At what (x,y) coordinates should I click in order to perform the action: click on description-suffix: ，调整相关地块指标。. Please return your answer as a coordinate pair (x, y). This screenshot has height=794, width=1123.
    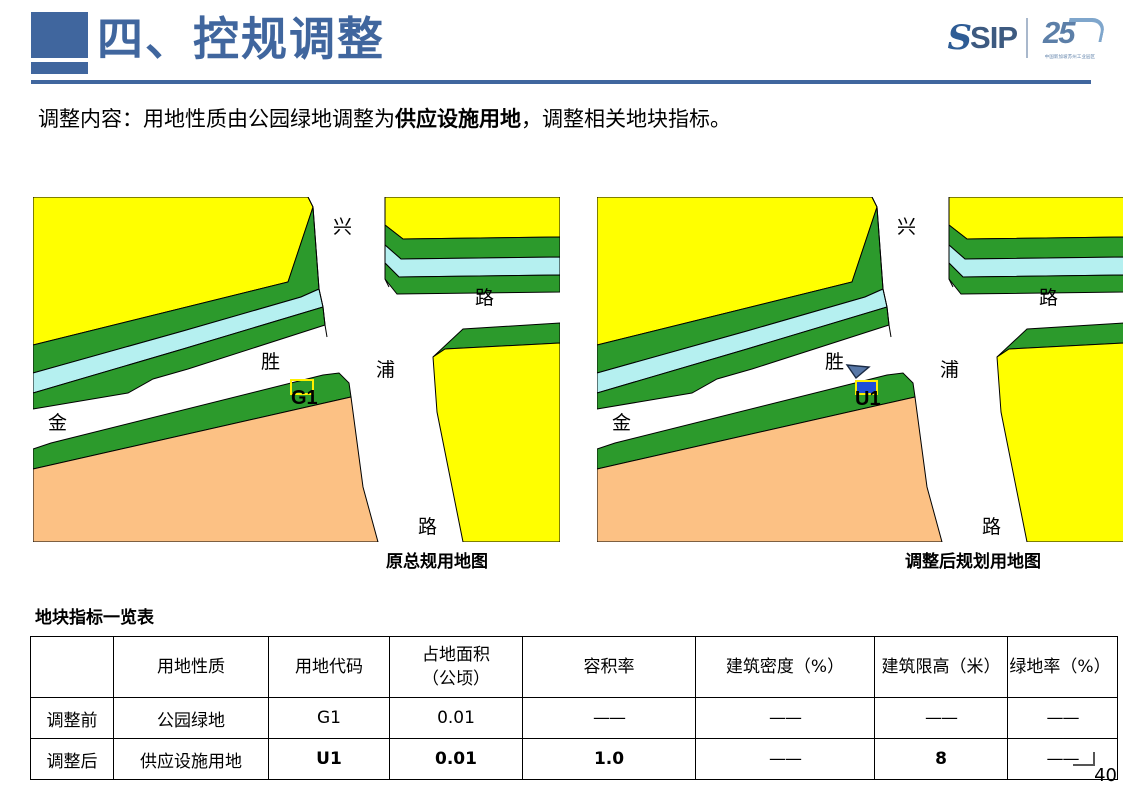
    Looking at the image, I should click on (626, 119).